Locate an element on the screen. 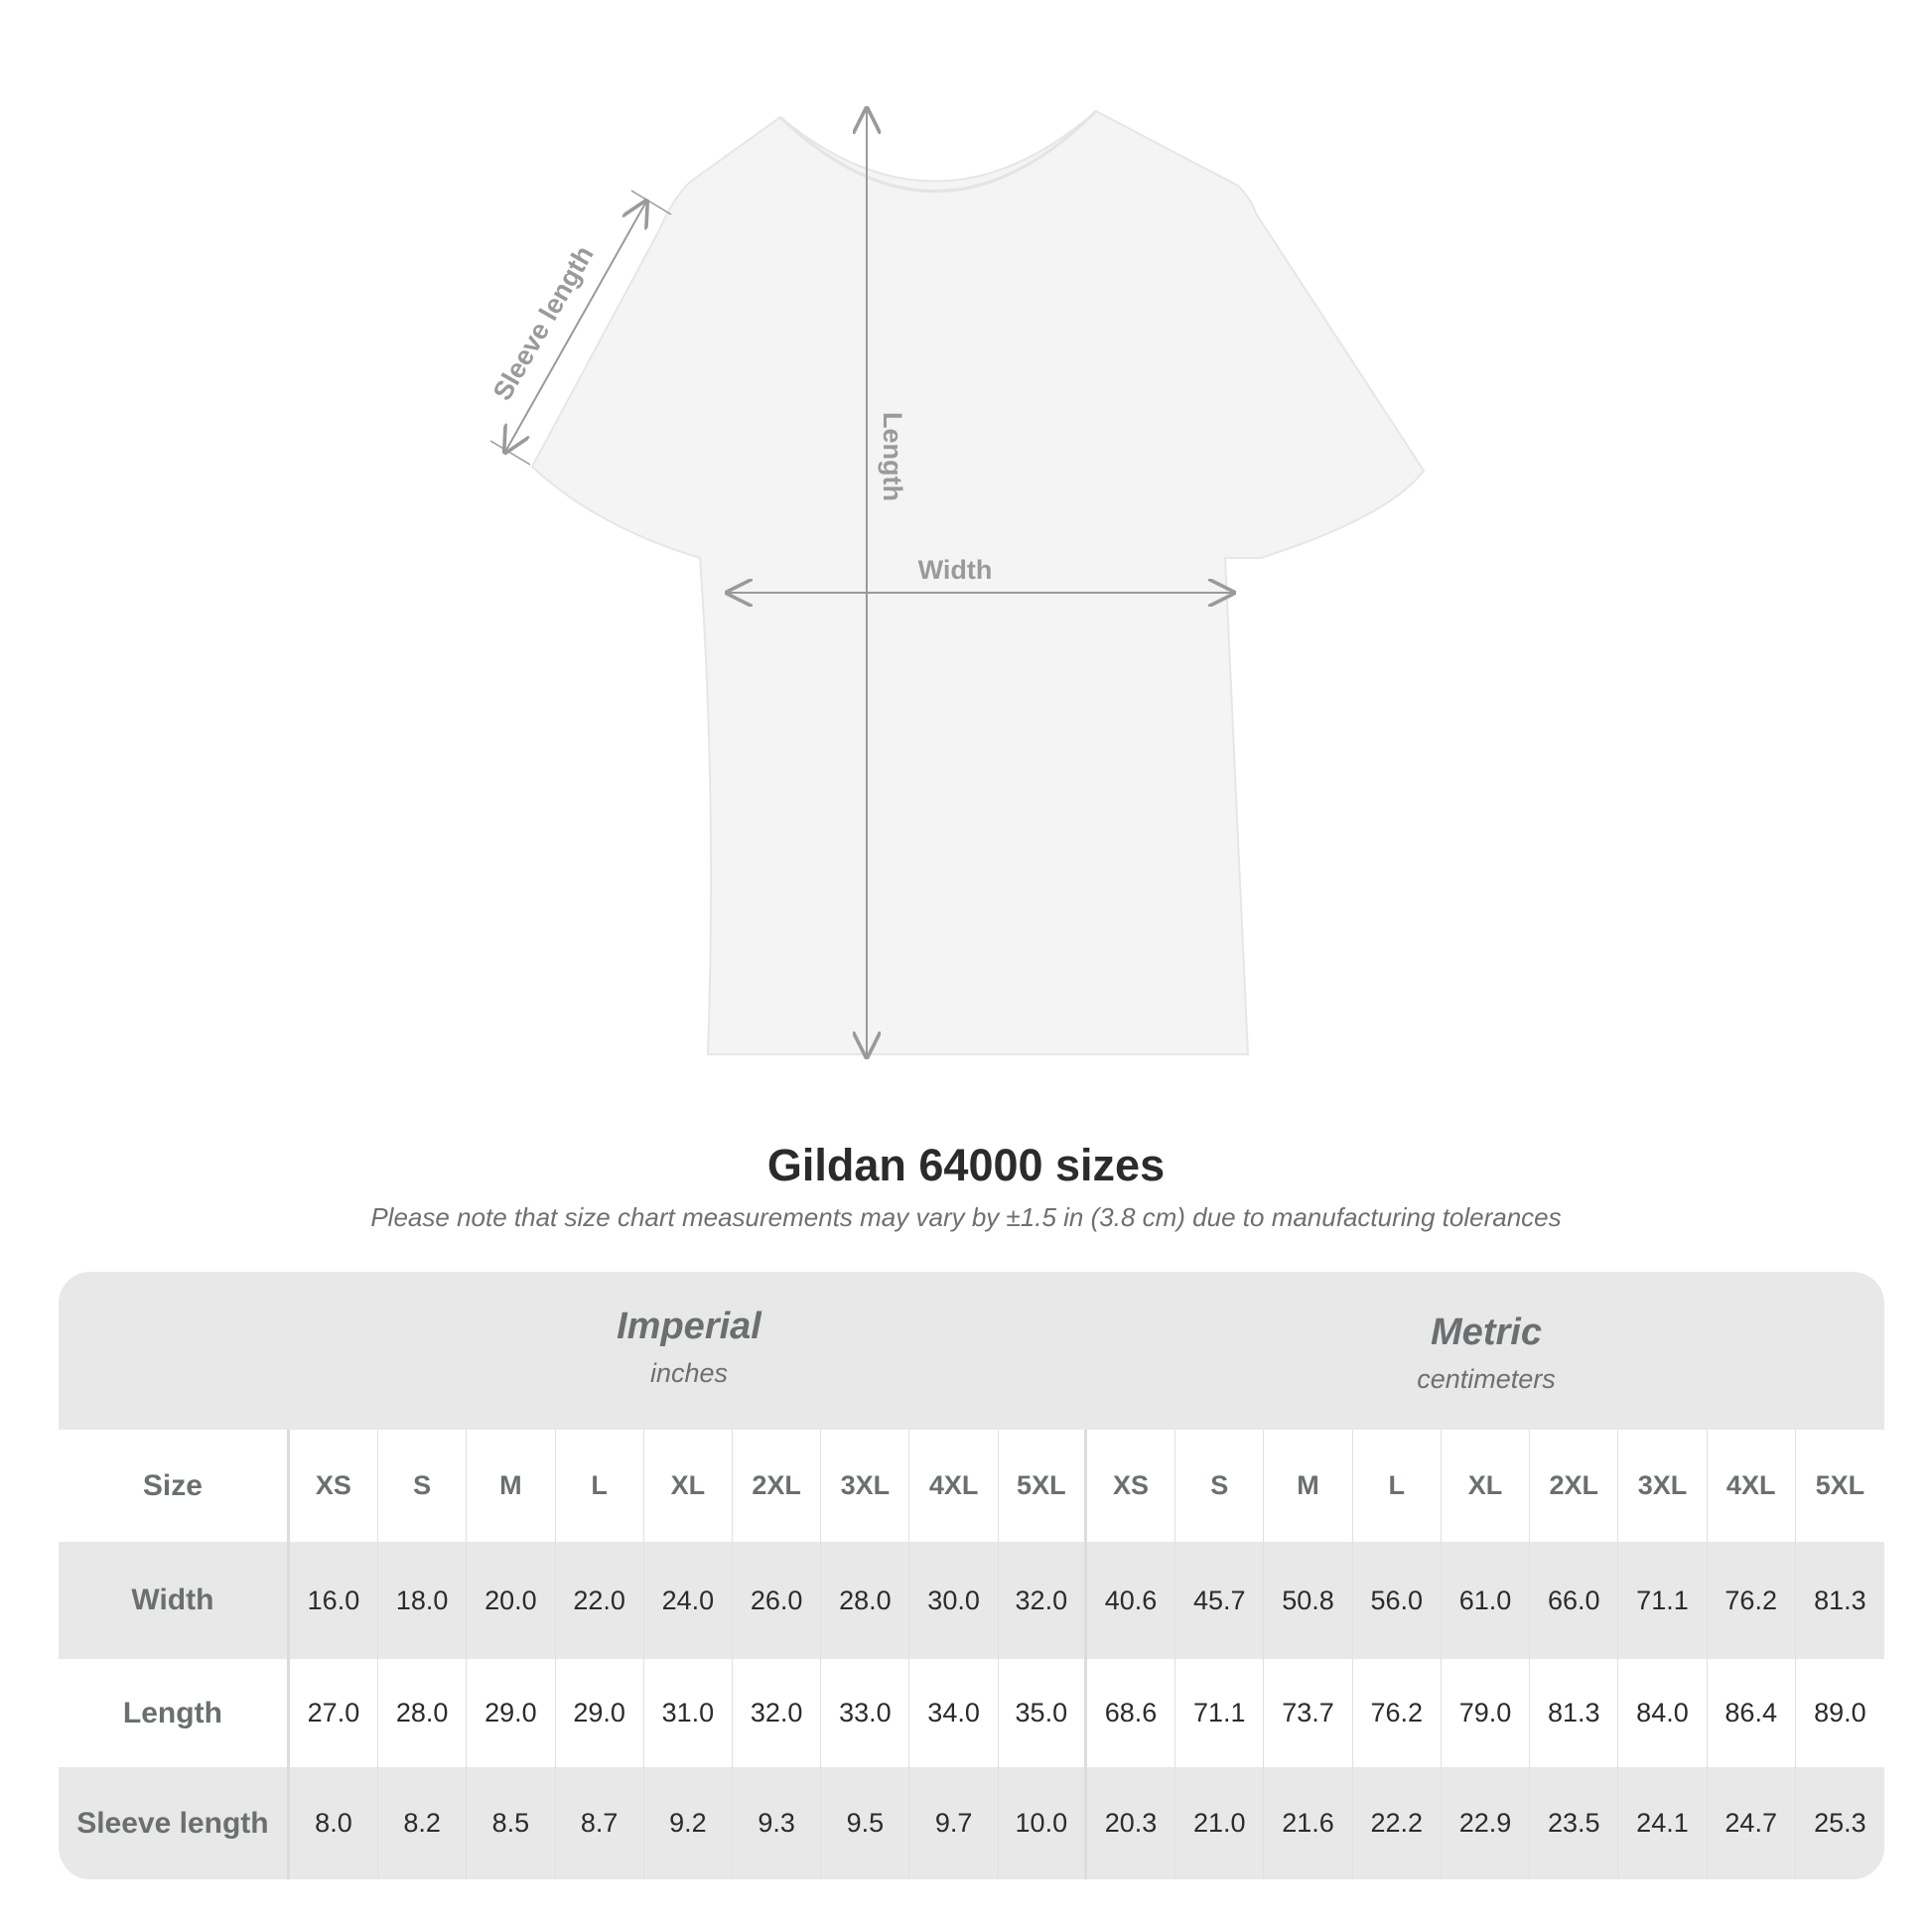  imperial-value-cell: 8.7 is located at coordinates (600, 1823).